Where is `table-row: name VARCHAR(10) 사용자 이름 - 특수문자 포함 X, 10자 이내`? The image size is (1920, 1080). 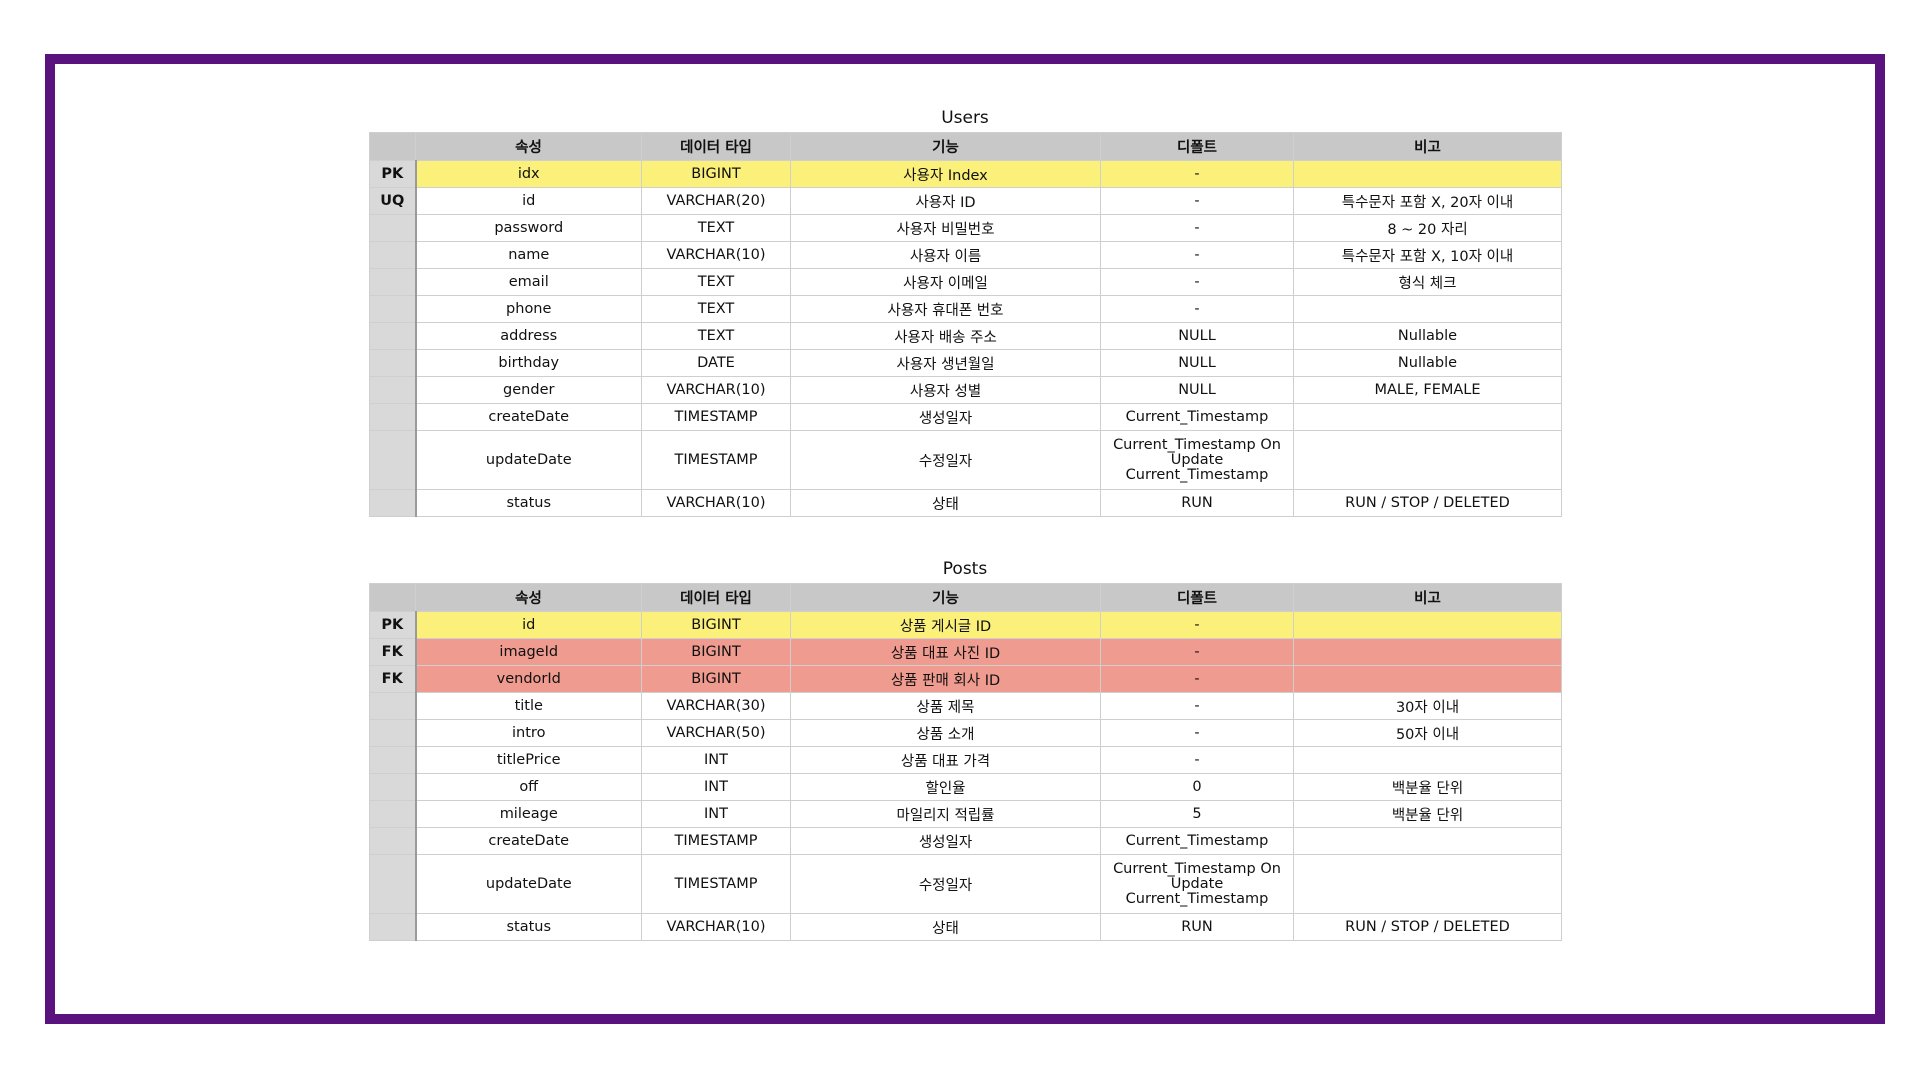
table-row: name VARCHAR(10) 사용자 이름 - 특수문자 포함 X, 10자 이내 is located at coordinates (965, 255).